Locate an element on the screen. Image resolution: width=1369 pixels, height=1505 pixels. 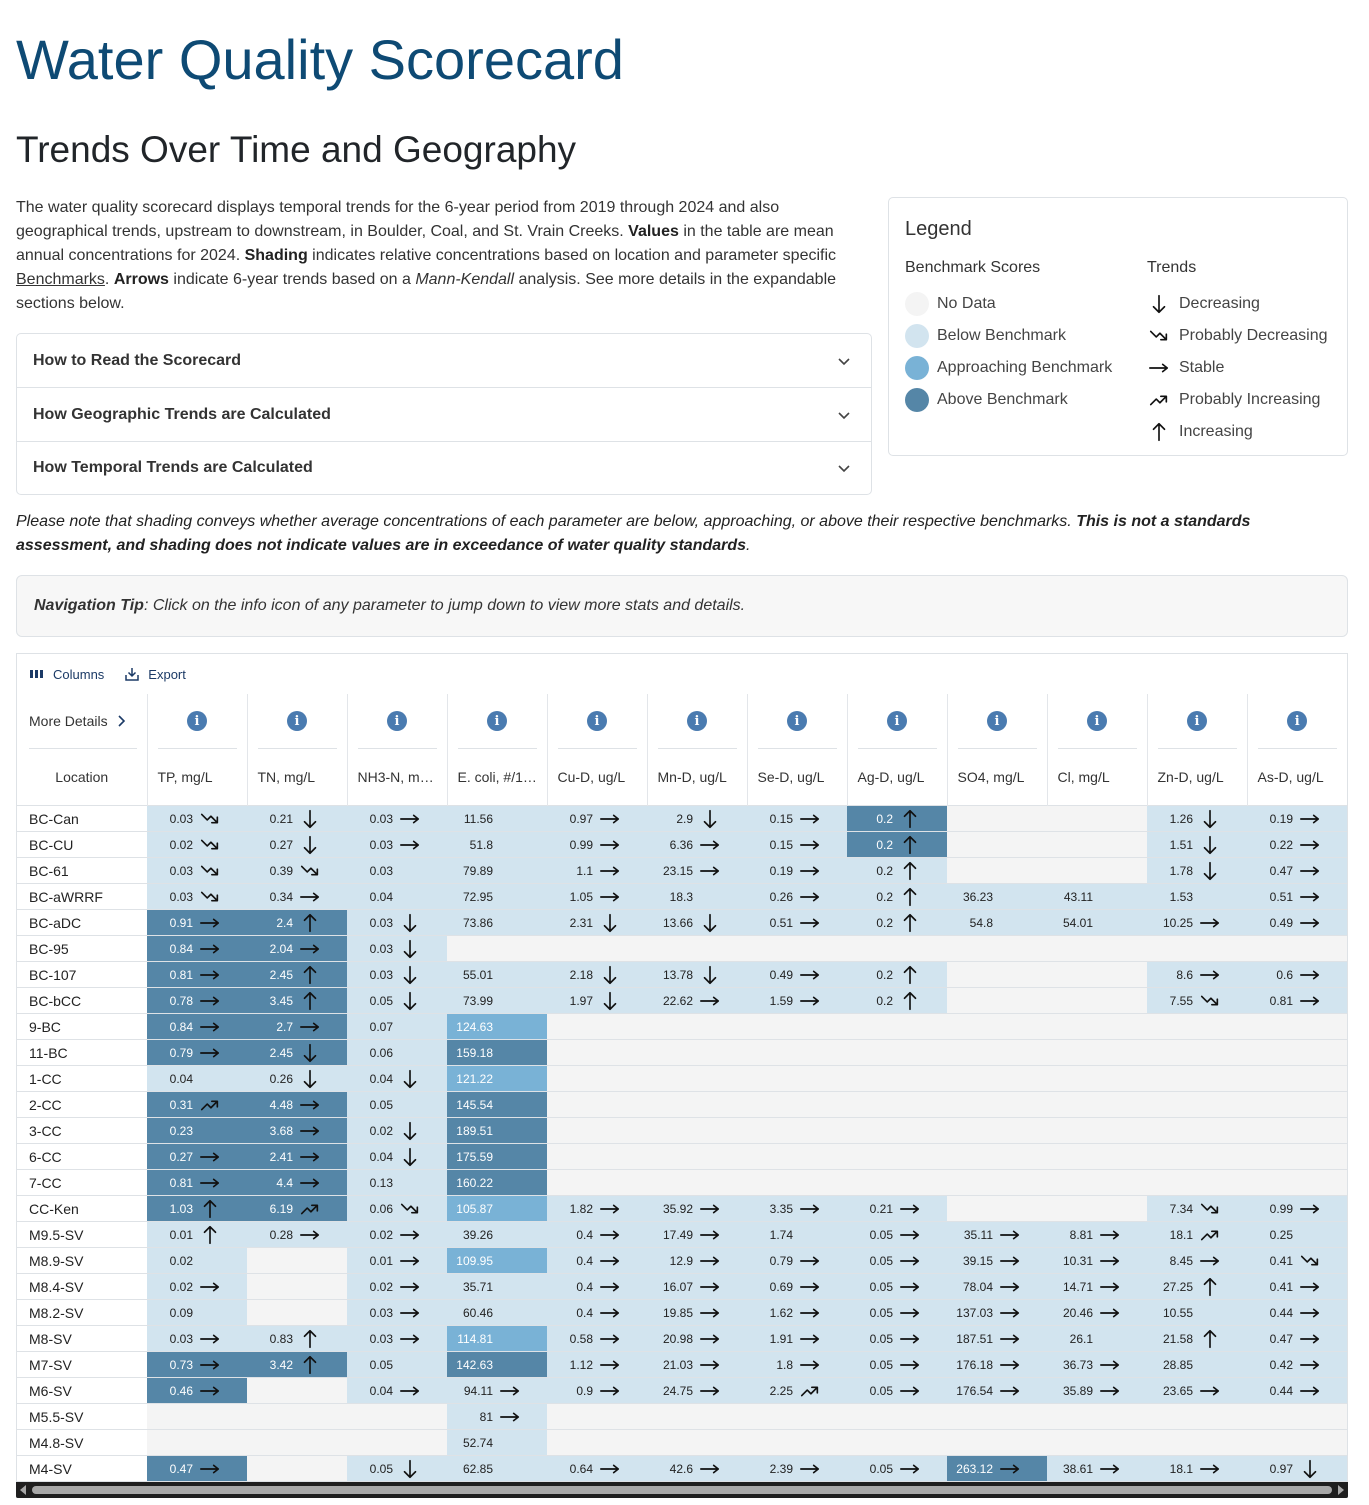
table-row: 1-CC 0.04 0.26 0.04 121.22 is located at coordinates (682, 1078).